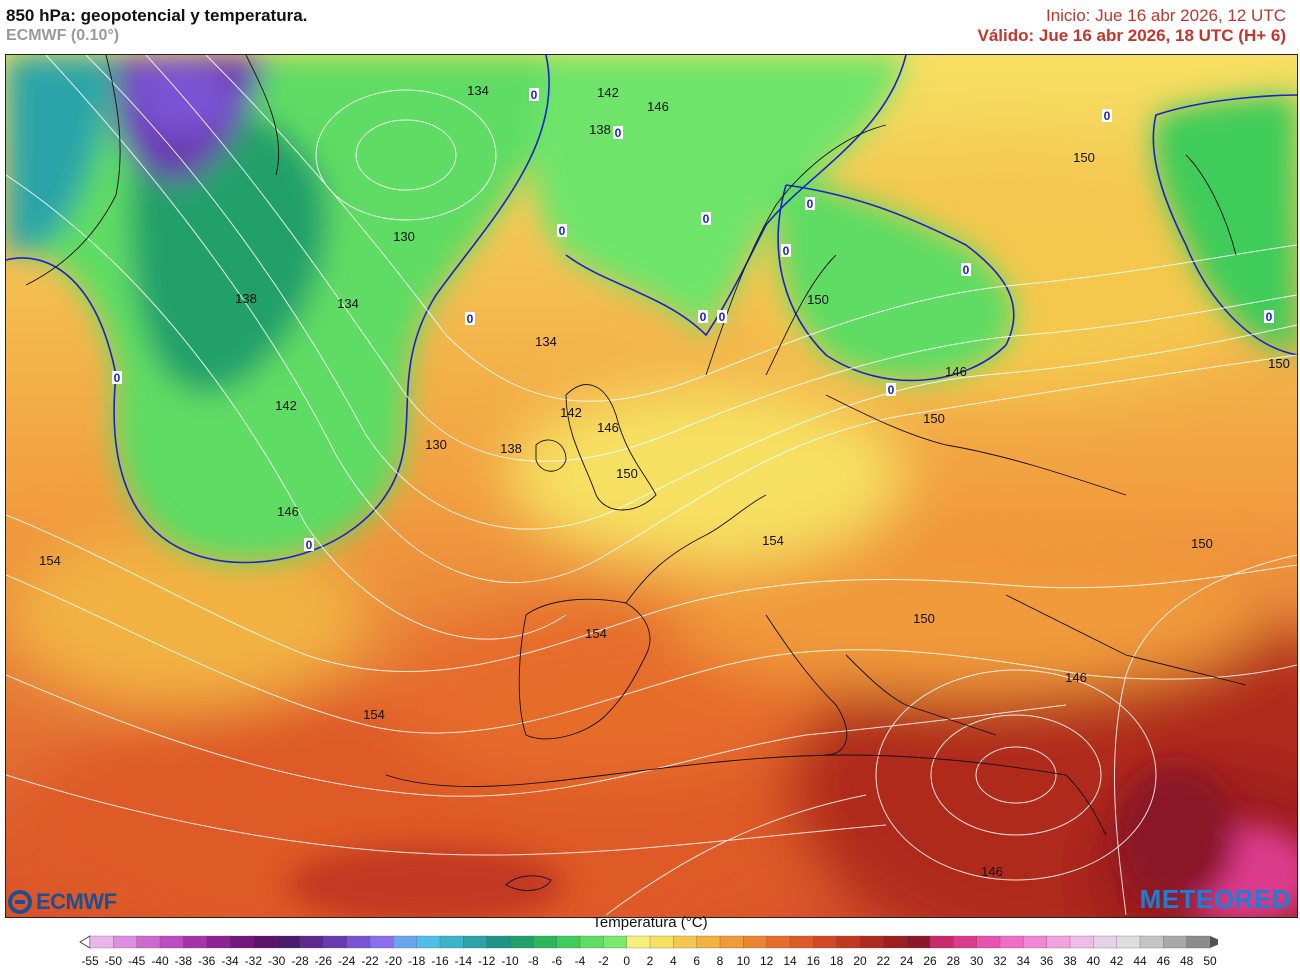 The height and width of the screenshot is (970, 1300). What do you see at coordinates (814, 961) in the screenshot?
I see `legend-tick-label: 16` at bounding box center [814, 961].